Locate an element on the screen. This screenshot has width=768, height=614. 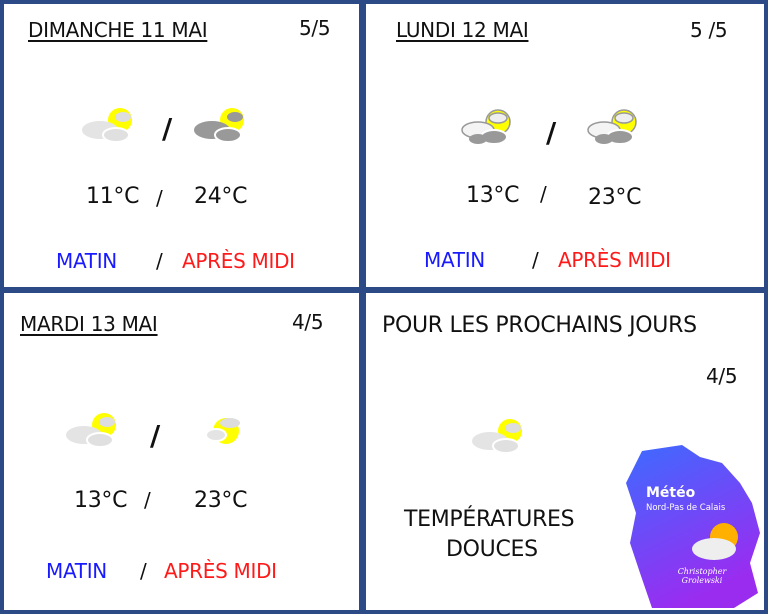
outlook-rating: 4/5 is located at coordinates (722, 376).